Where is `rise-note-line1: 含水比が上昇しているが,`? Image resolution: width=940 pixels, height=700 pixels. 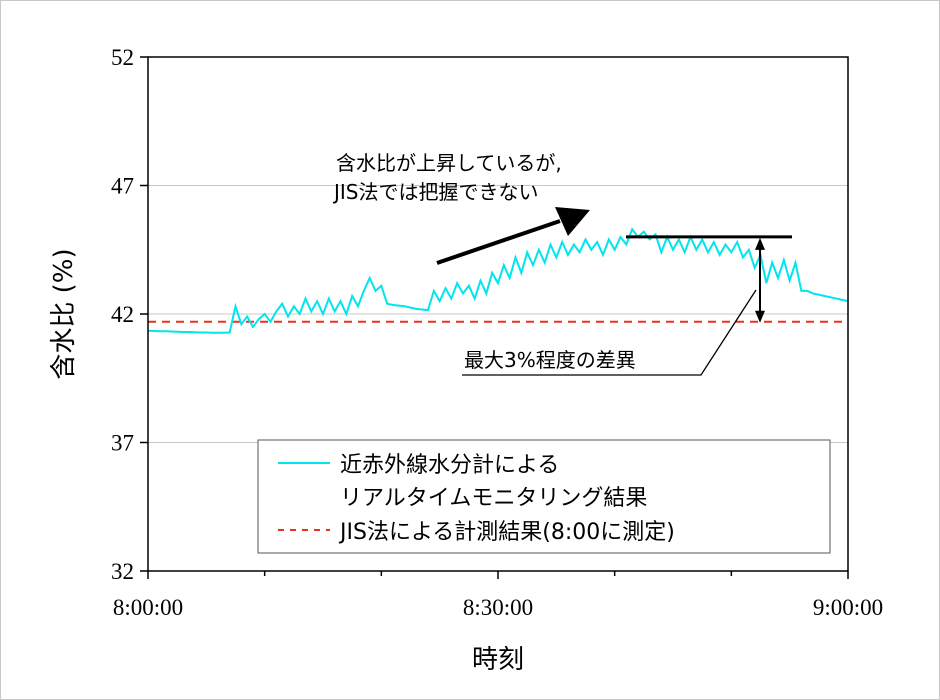
rise-note-line1: 含水比が上昇しているが, is located at coordinates (449, 163).